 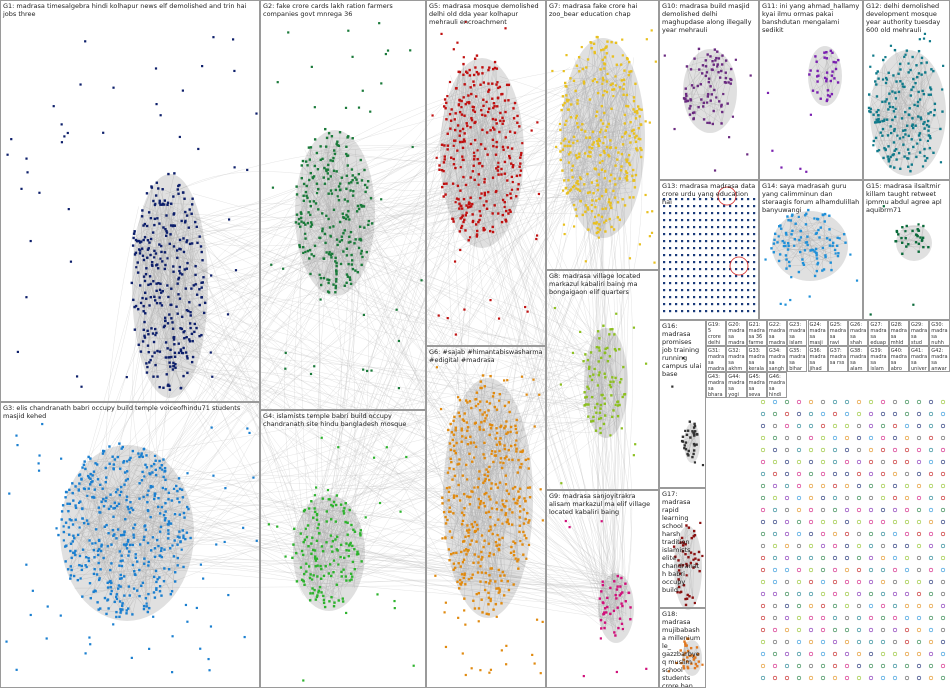 I want to click on cluster-shadow, so click(x=335, y=213).